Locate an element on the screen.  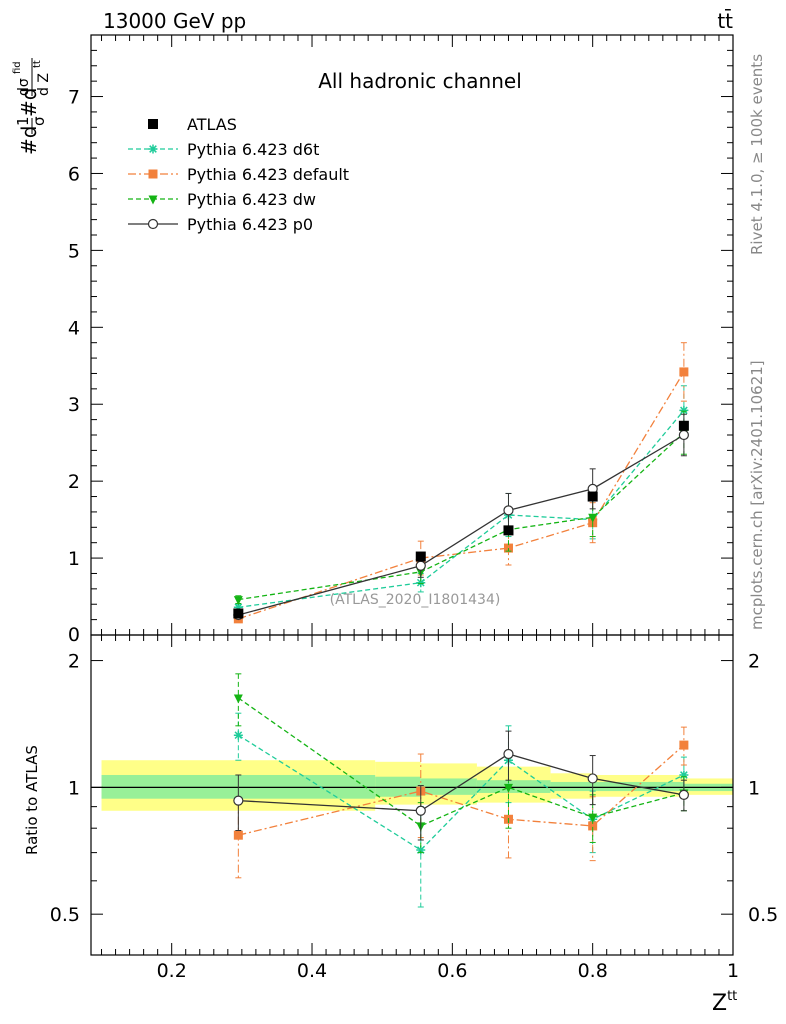
header-process: tt̄ is located at coordinates (725, 20).